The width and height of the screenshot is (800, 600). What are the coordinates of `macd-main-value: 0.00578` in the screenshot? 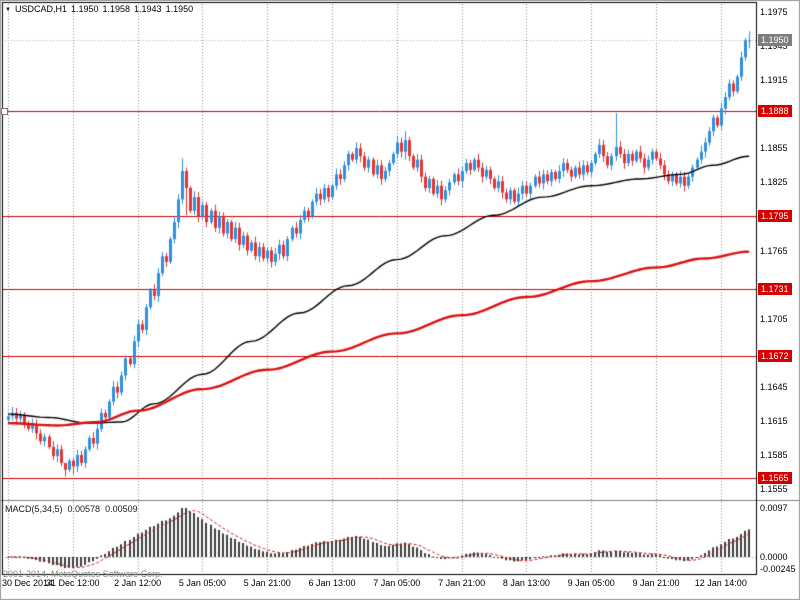 It's located at (84, 509).